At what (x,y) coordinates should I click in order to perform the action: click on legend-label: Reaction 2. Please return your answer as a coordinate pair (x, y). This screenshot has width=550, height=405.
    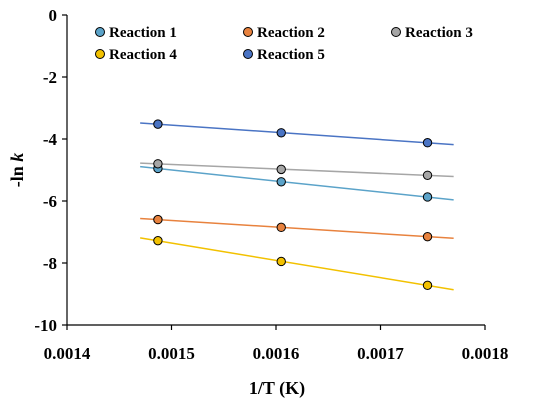
    Looking at the image, I should click on (291, 33).